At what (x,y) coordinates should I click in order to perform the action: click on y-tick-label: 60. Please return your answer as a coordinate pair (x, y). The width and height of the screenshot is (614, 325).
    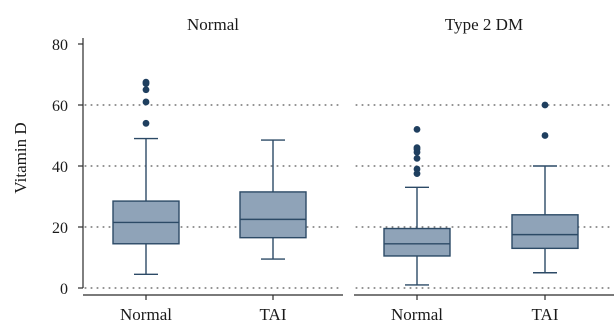
    Looking at the image, I should click on (60, 106).